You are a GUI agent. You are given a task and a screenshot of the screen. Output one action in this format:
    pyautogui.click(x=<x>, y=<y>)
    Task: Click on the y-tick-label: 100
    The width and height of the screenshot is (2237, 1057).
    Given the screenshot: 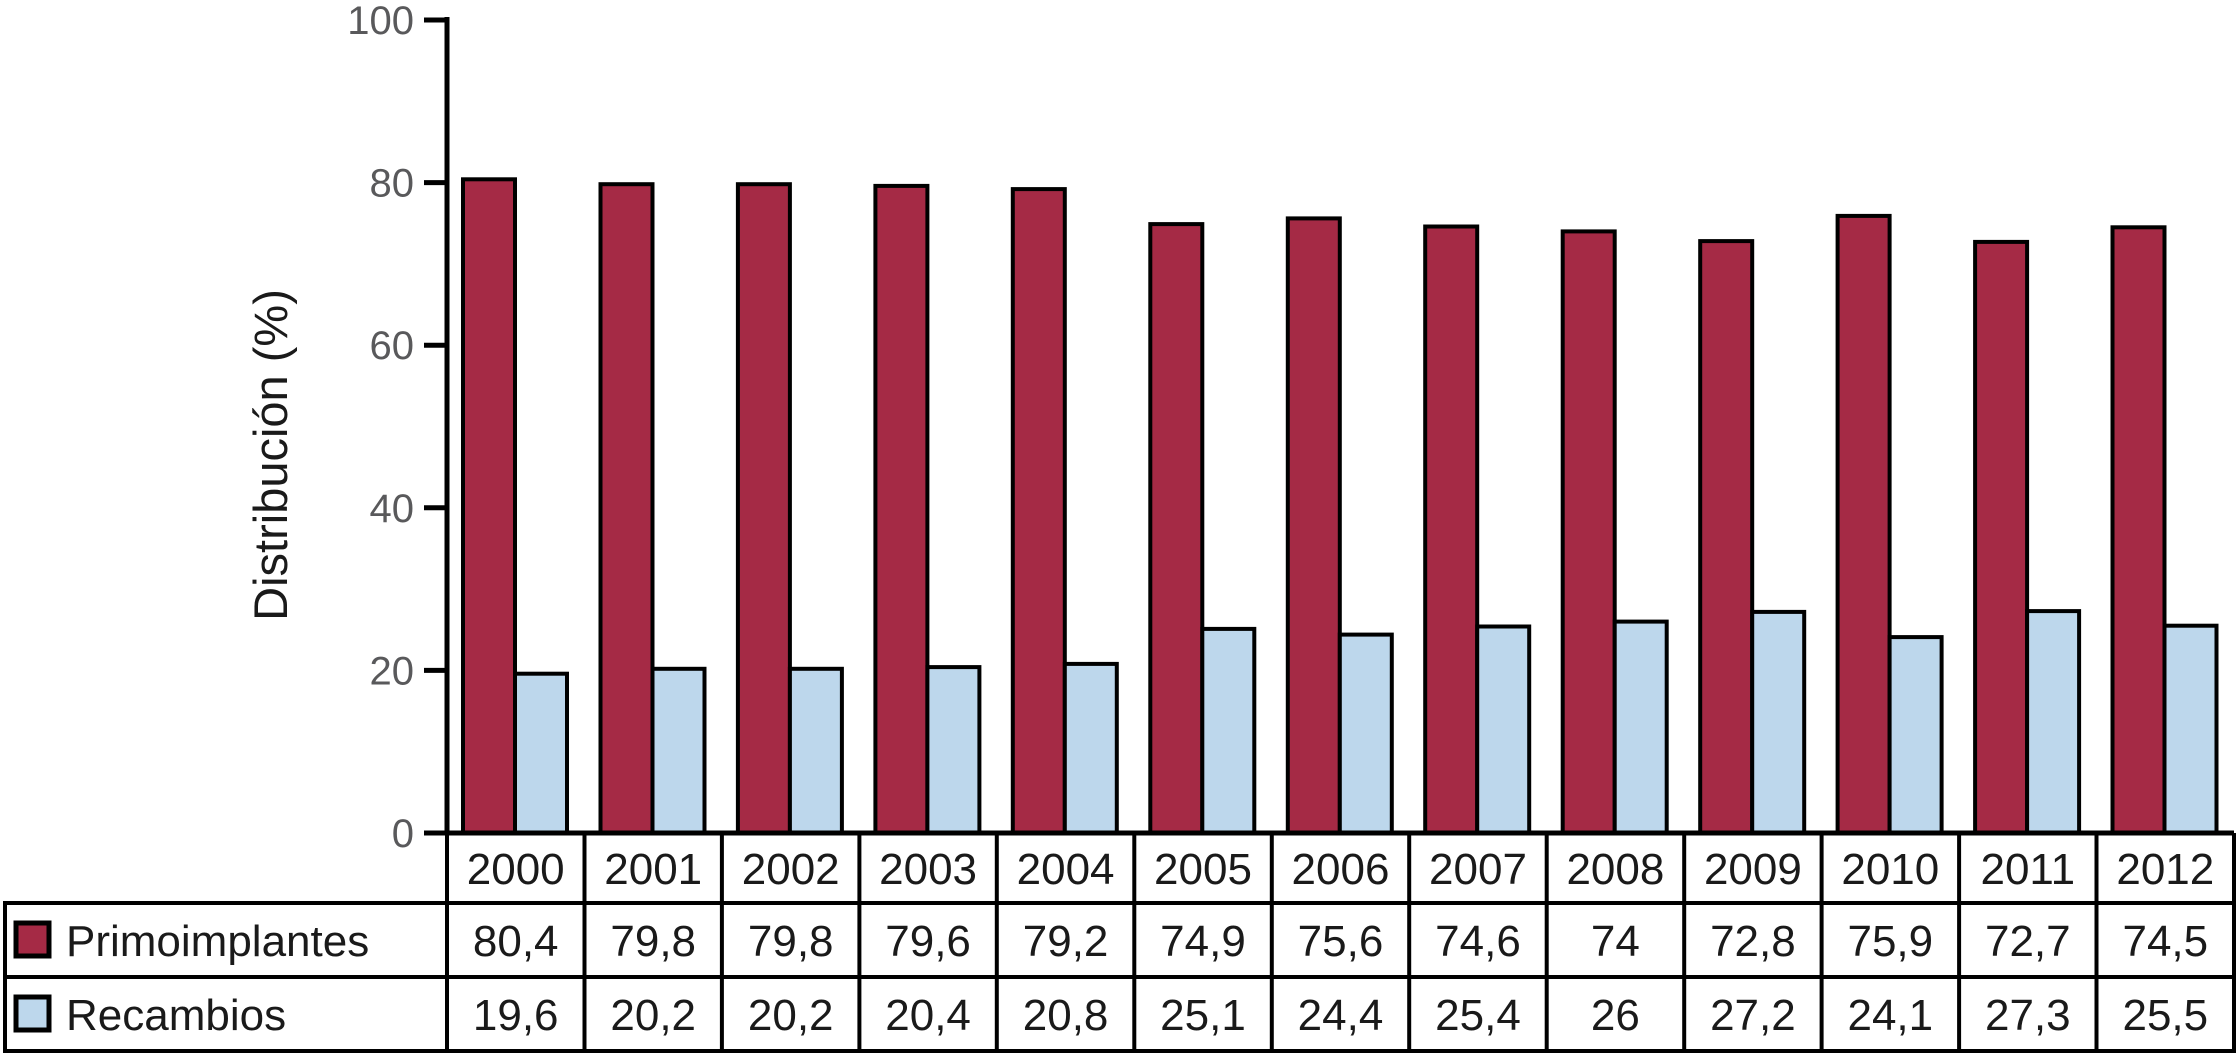 What is the action you would take?
    pyautogui.click(x=380, y=21)
    